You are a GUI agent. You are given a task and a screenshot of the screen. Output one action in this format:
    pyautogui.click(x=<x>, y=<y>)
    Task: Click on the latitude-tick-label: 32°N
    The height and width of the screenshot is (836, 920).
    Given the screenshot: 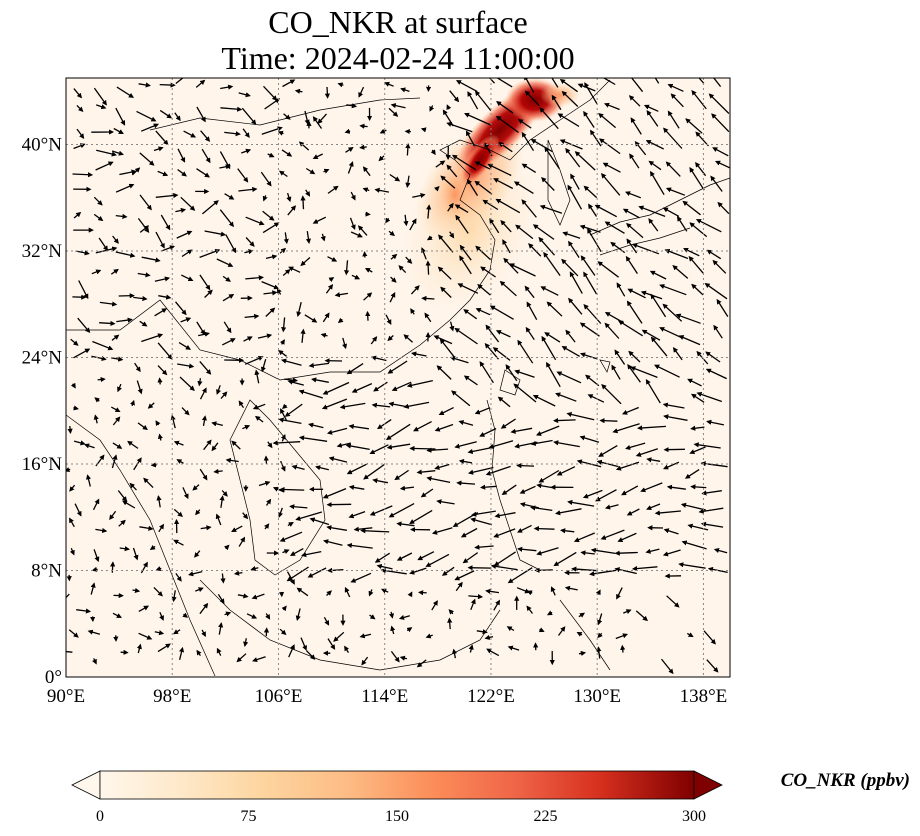 What is the action you would take?
    pyautogui.click(x=42, y=251)
    